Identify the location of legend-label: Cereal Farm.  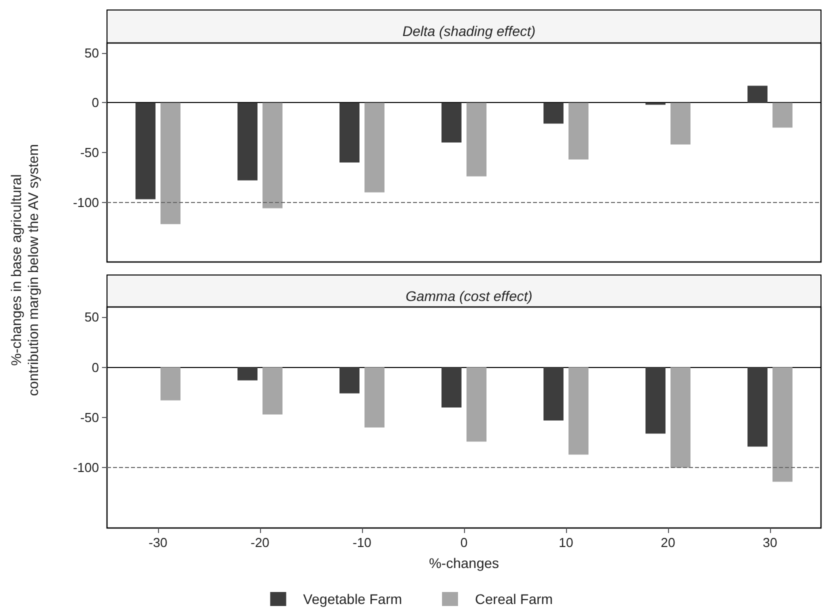
(514, 599).